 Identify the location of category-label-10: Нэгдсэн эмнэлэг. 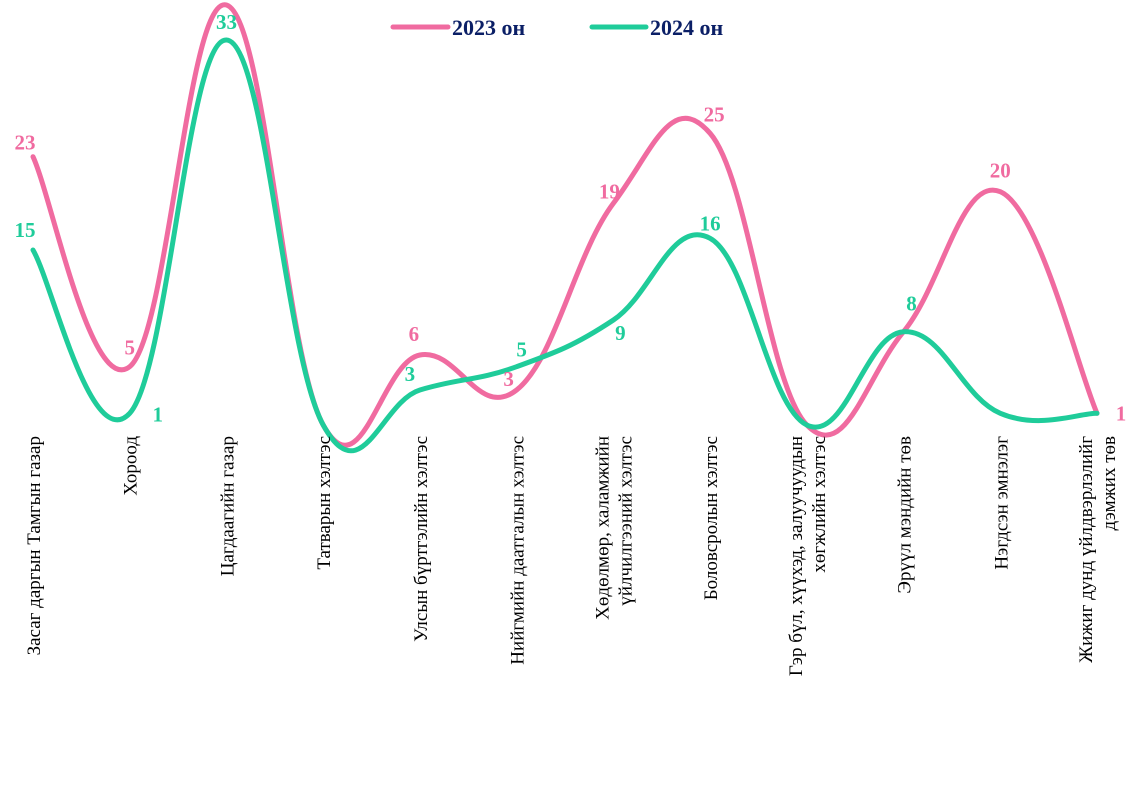
(1001, 503).